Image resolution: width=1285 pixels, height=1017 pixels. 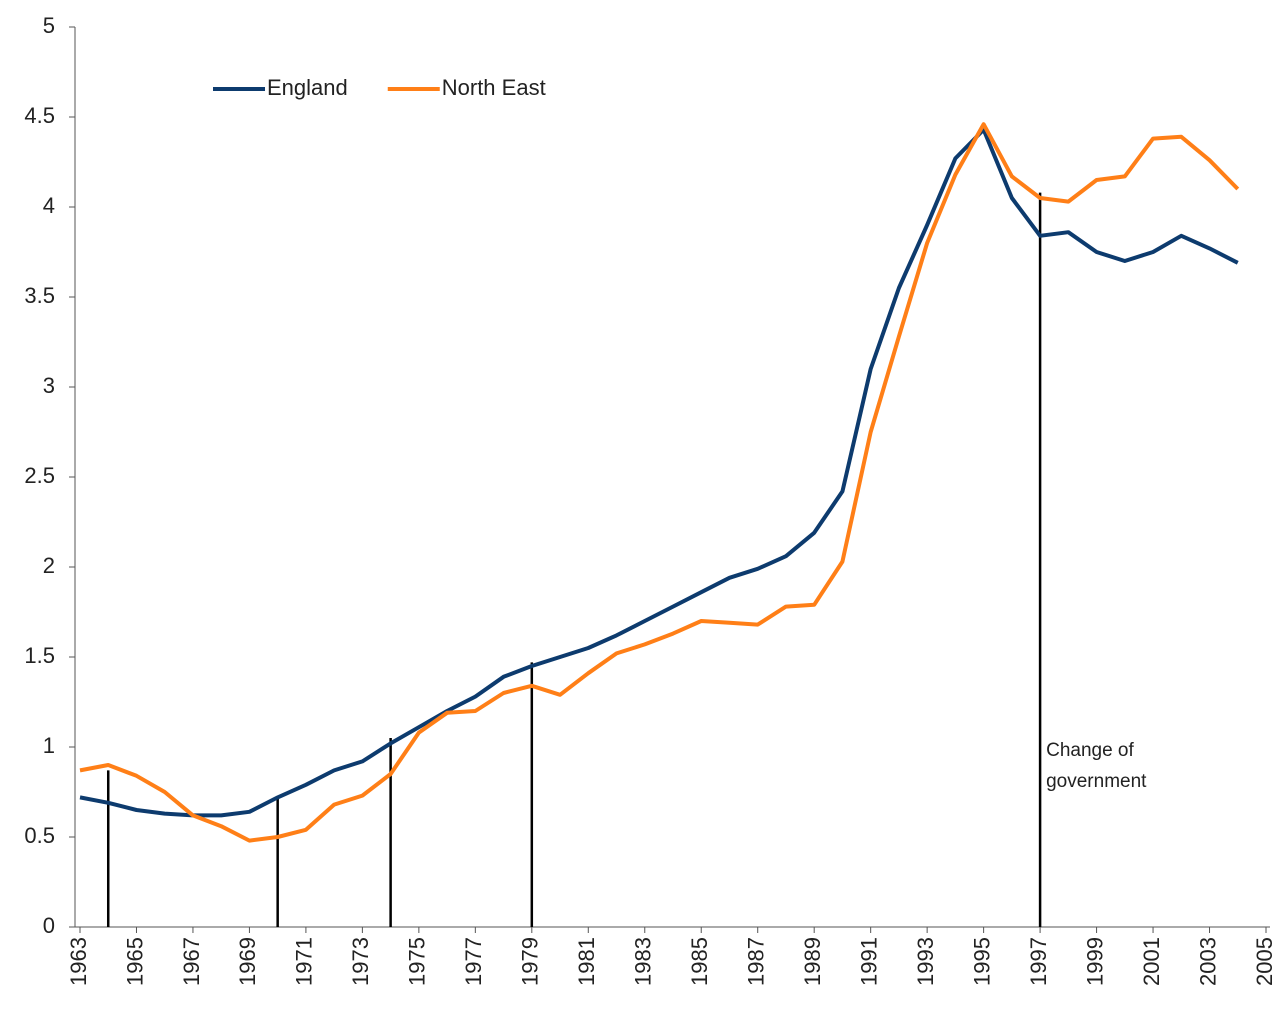 What do you see at coordinates (49, 745) in the screenshot?
I see `y-tick-label: 1` at bounding box center [49, 745].